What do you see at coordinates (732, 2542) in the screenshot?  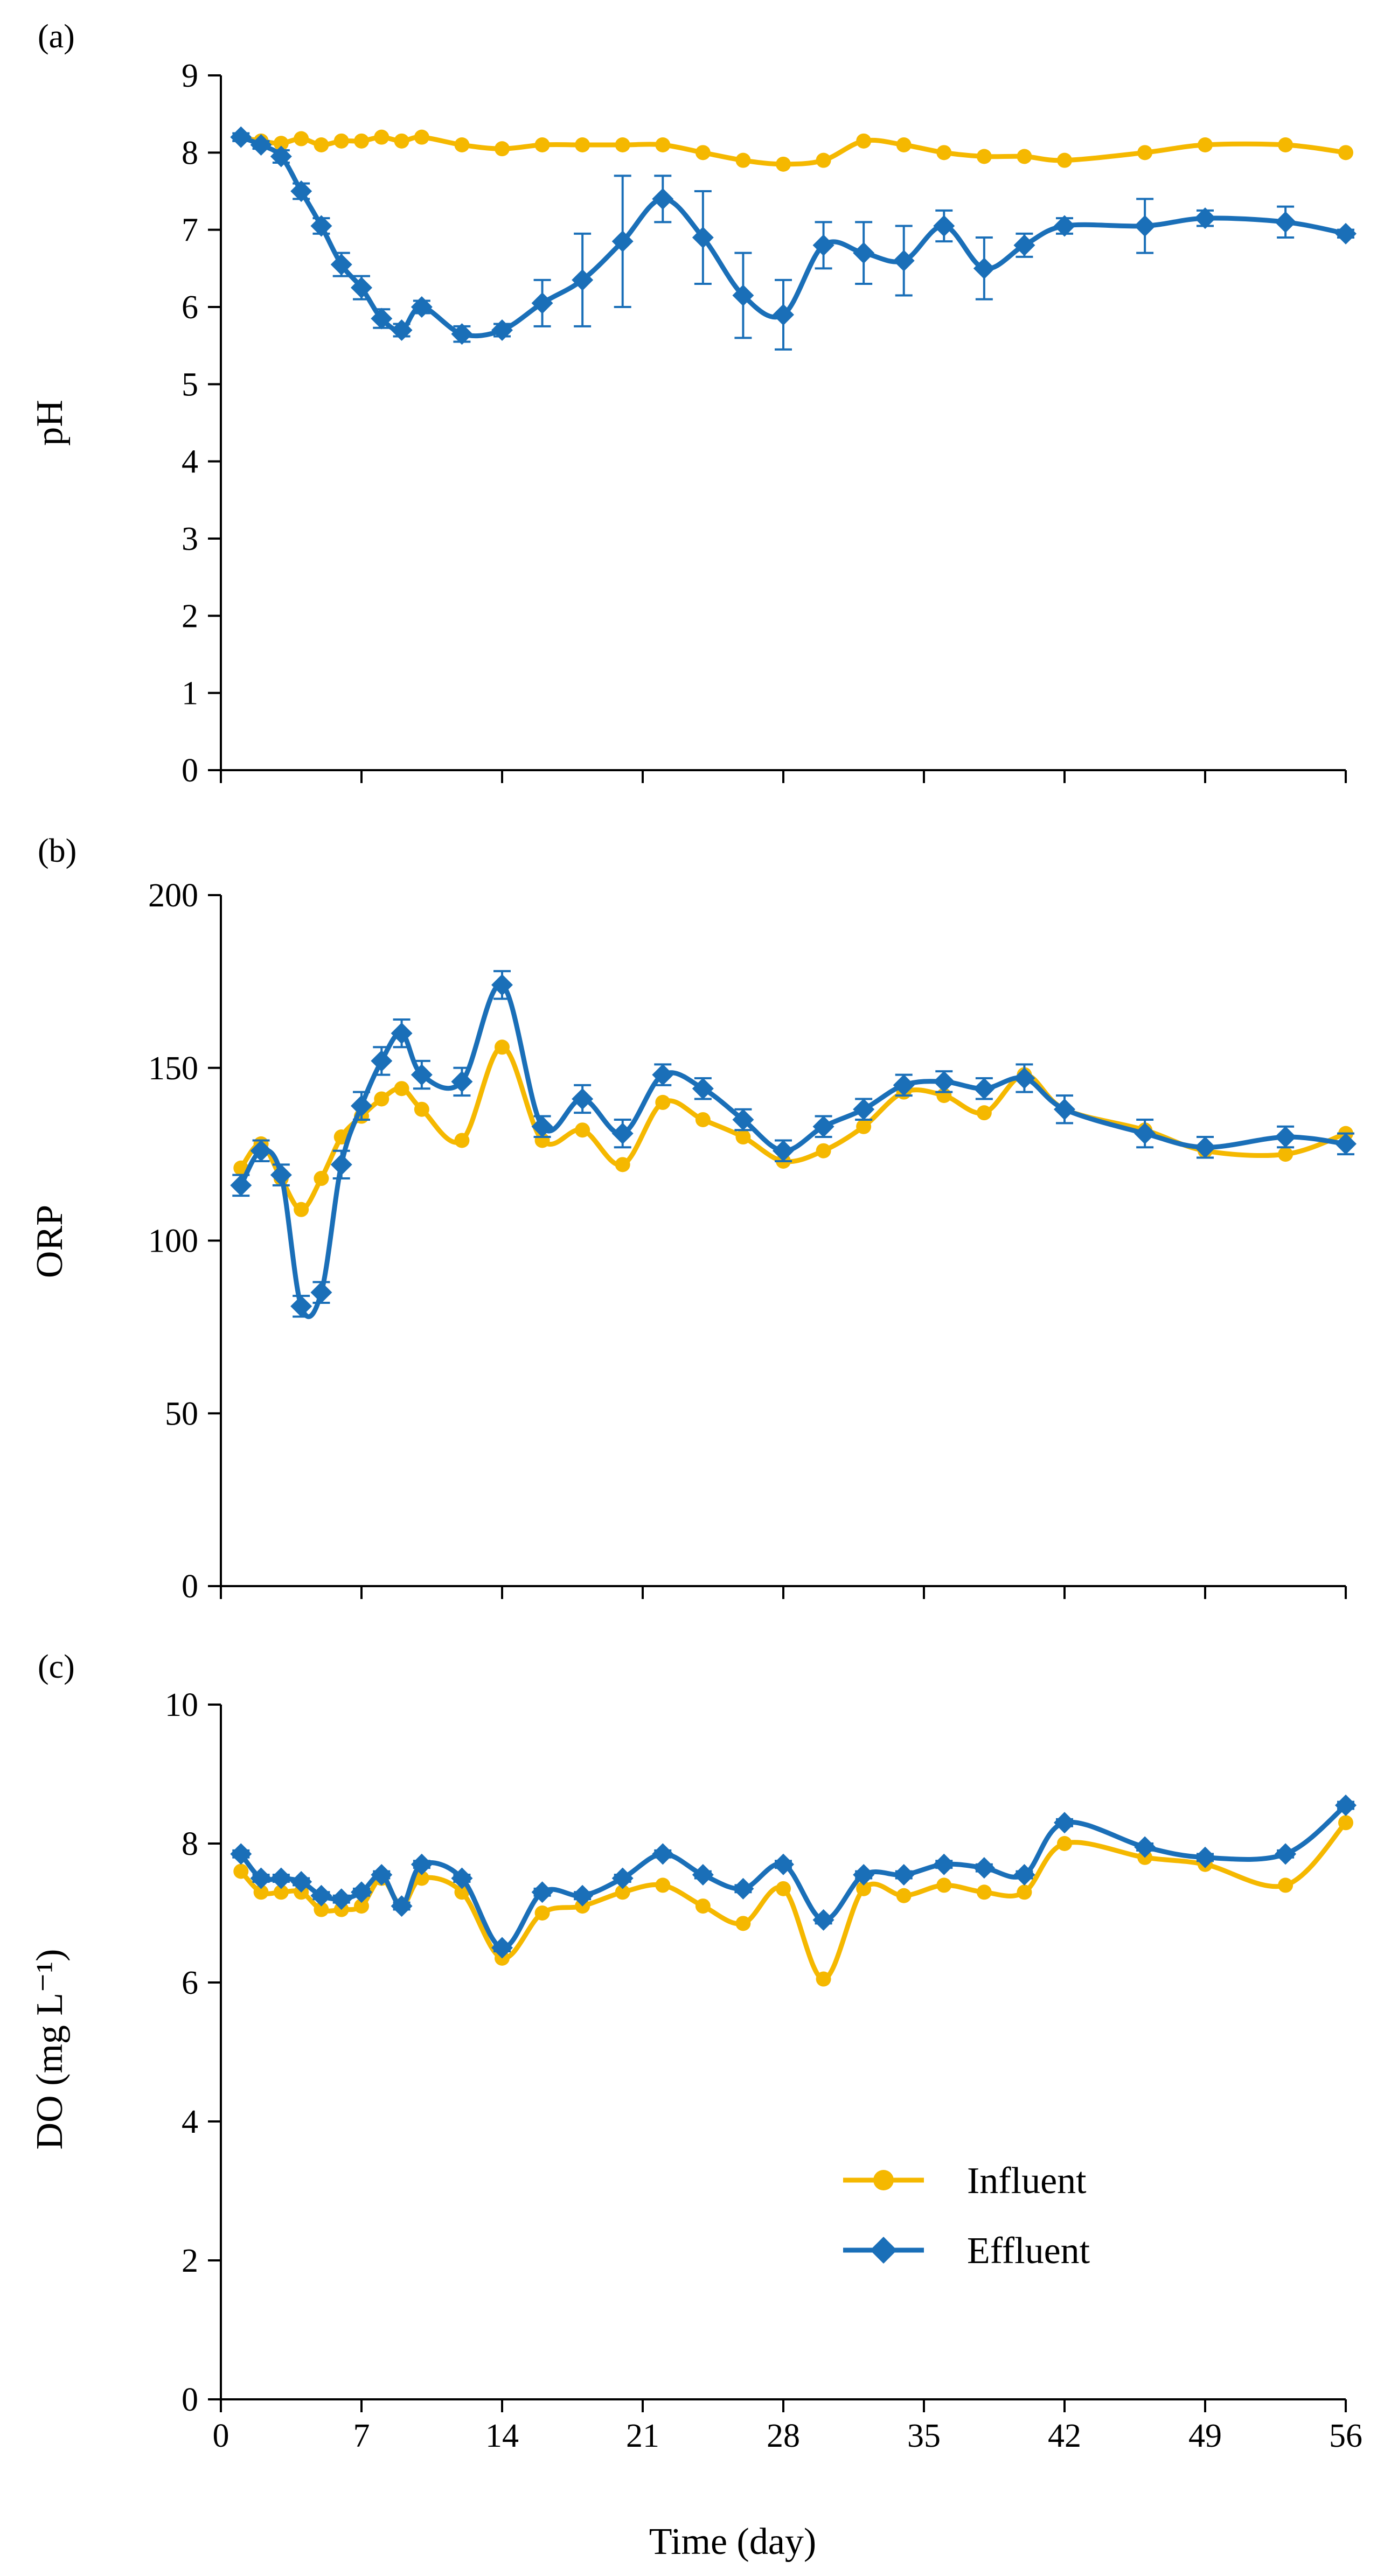 I see `x-axis-title: Time (day)` at bounding box center [732, 2542].